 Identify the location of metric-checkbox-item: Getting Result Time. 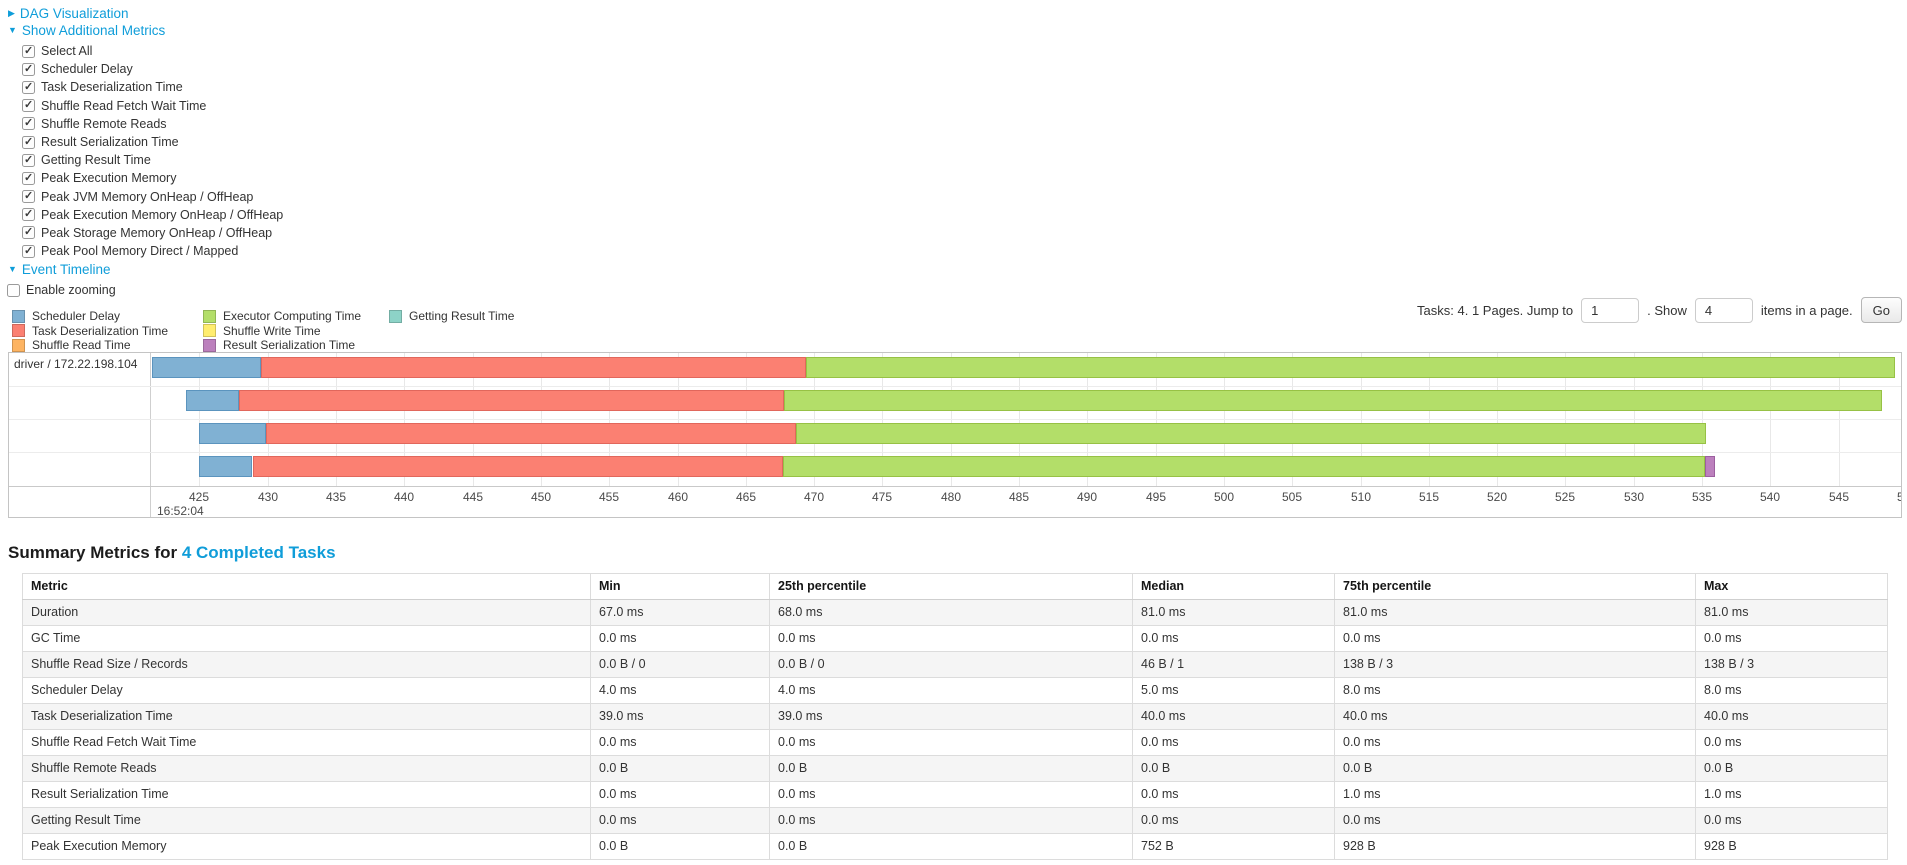
(152, 160).